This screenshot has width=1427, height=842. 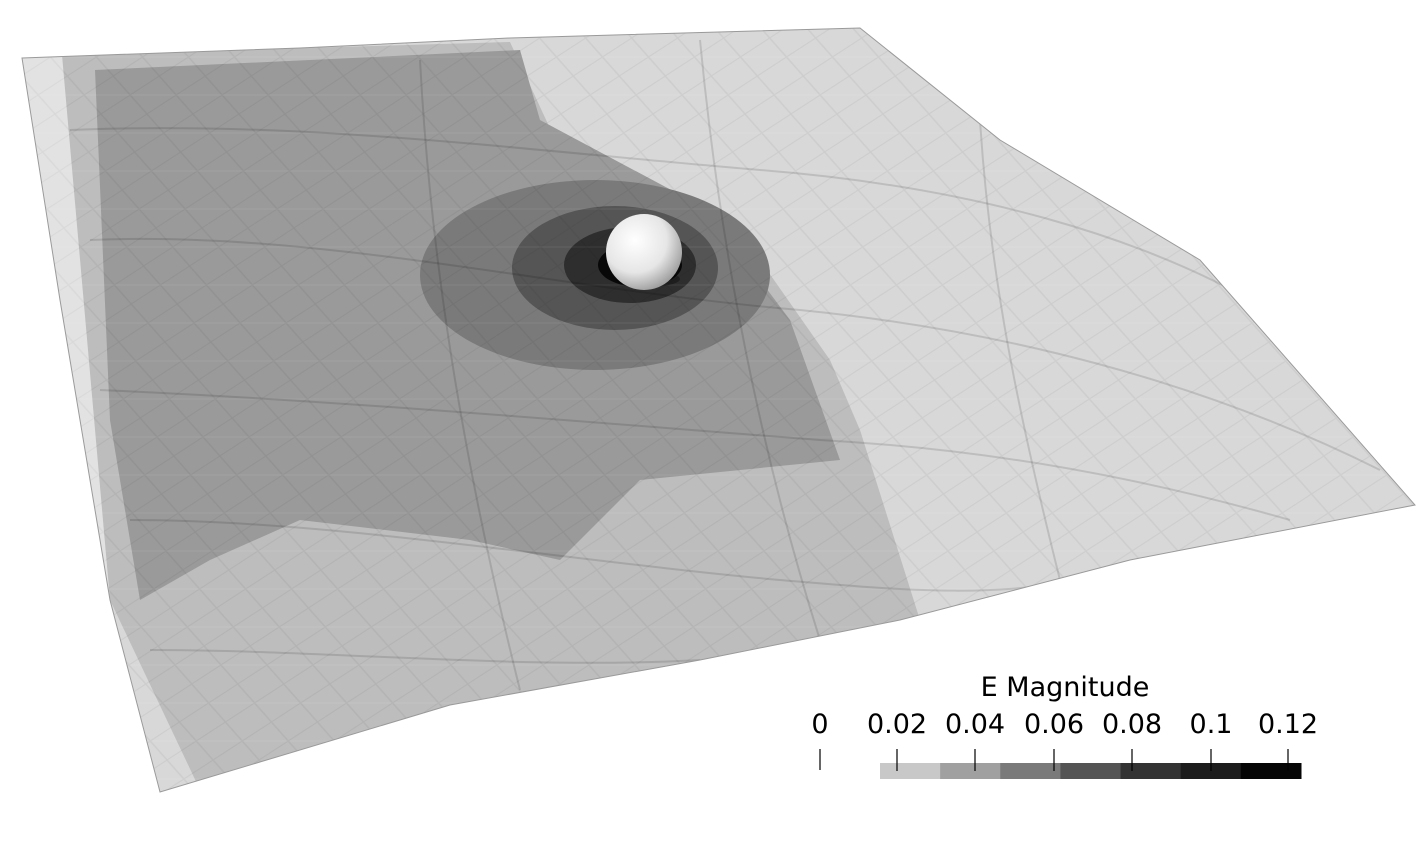 What do you see at coordinates (820, 724) in the screenshot?
I see `legend-min-label: 0` at bounding box center [820, 724].